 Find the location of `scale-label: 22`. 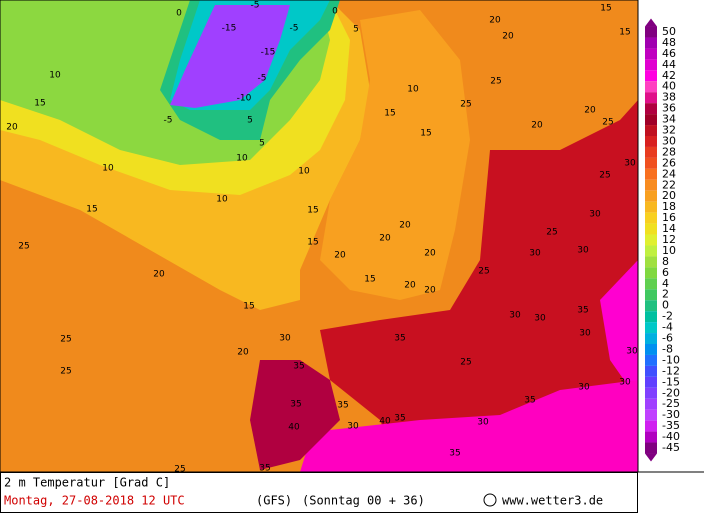

scale-label: 22 is located at coordinates (669, 184).